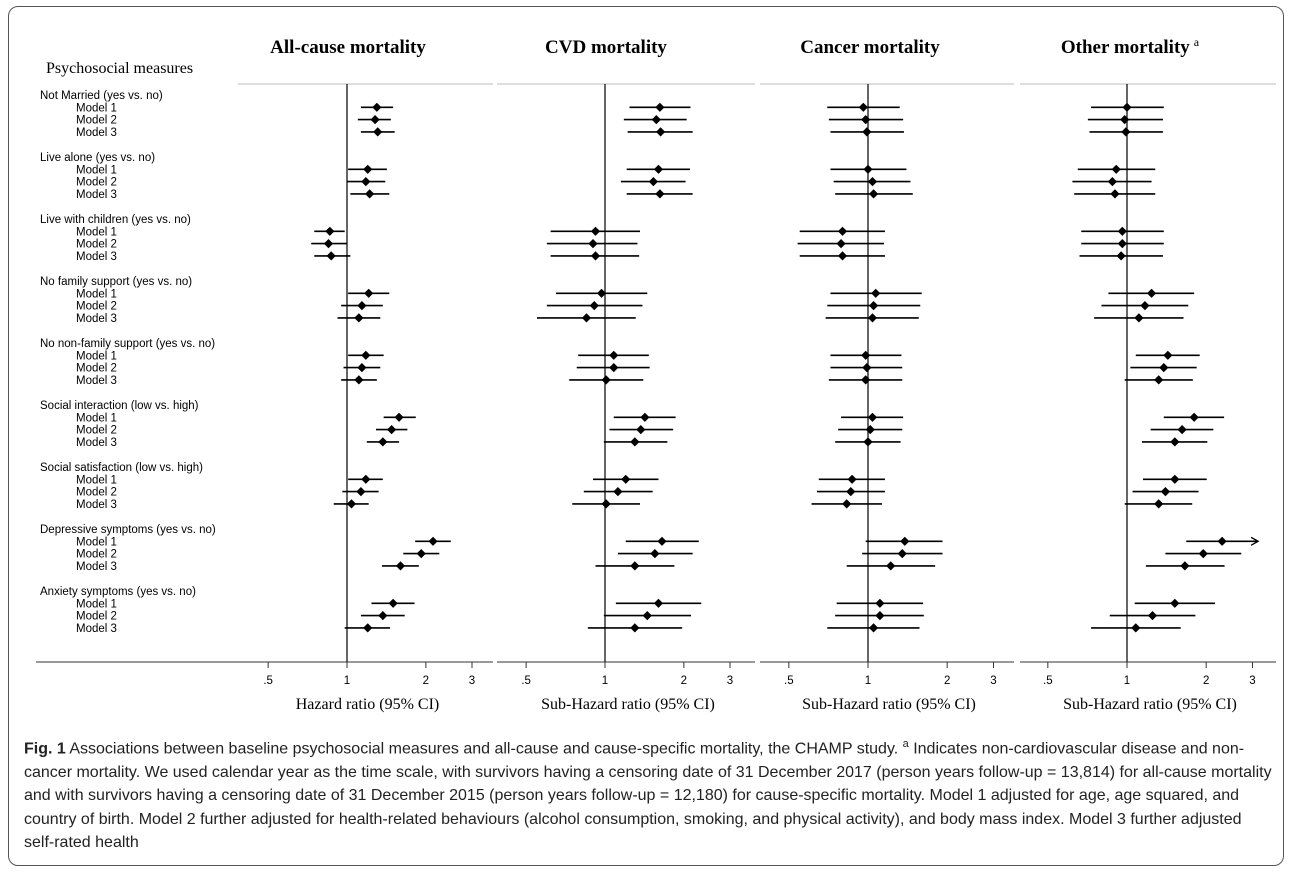  I want to click on panel-title: Other mortality a, so click(1130, 46).